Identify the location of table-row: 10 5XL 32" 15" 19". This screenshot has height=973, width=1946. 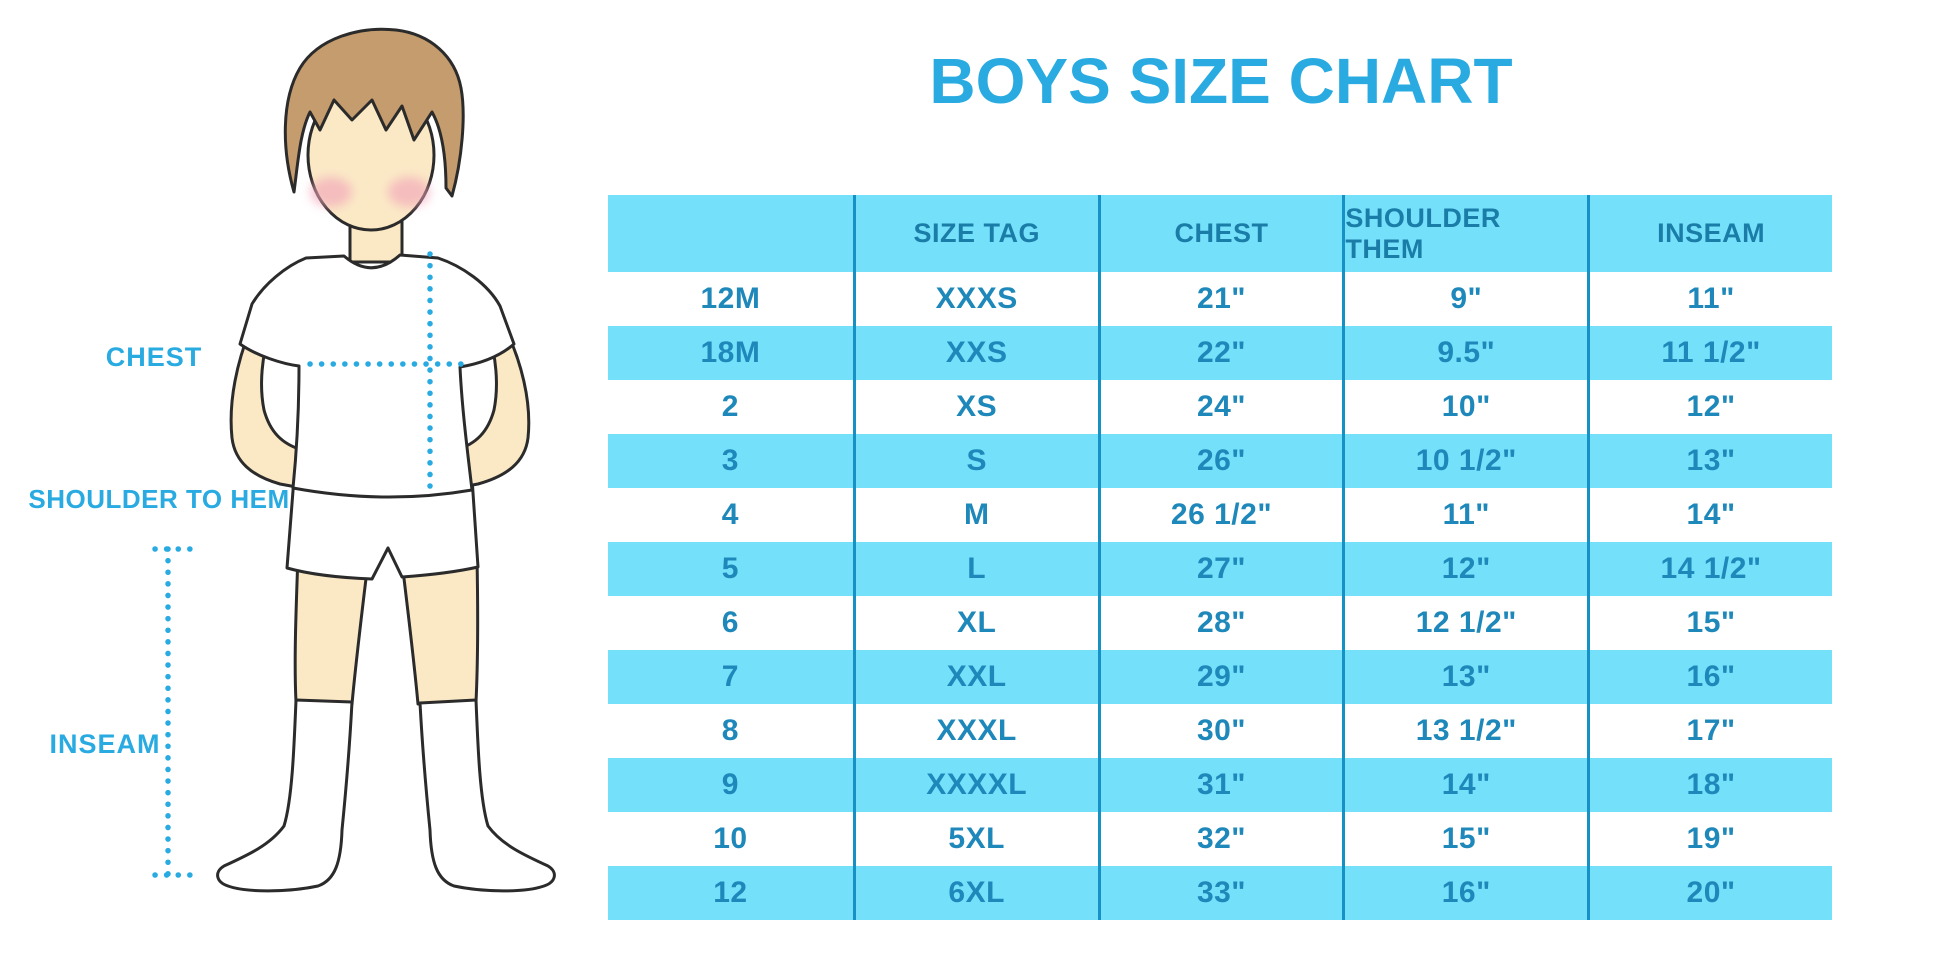
(1220, 839).